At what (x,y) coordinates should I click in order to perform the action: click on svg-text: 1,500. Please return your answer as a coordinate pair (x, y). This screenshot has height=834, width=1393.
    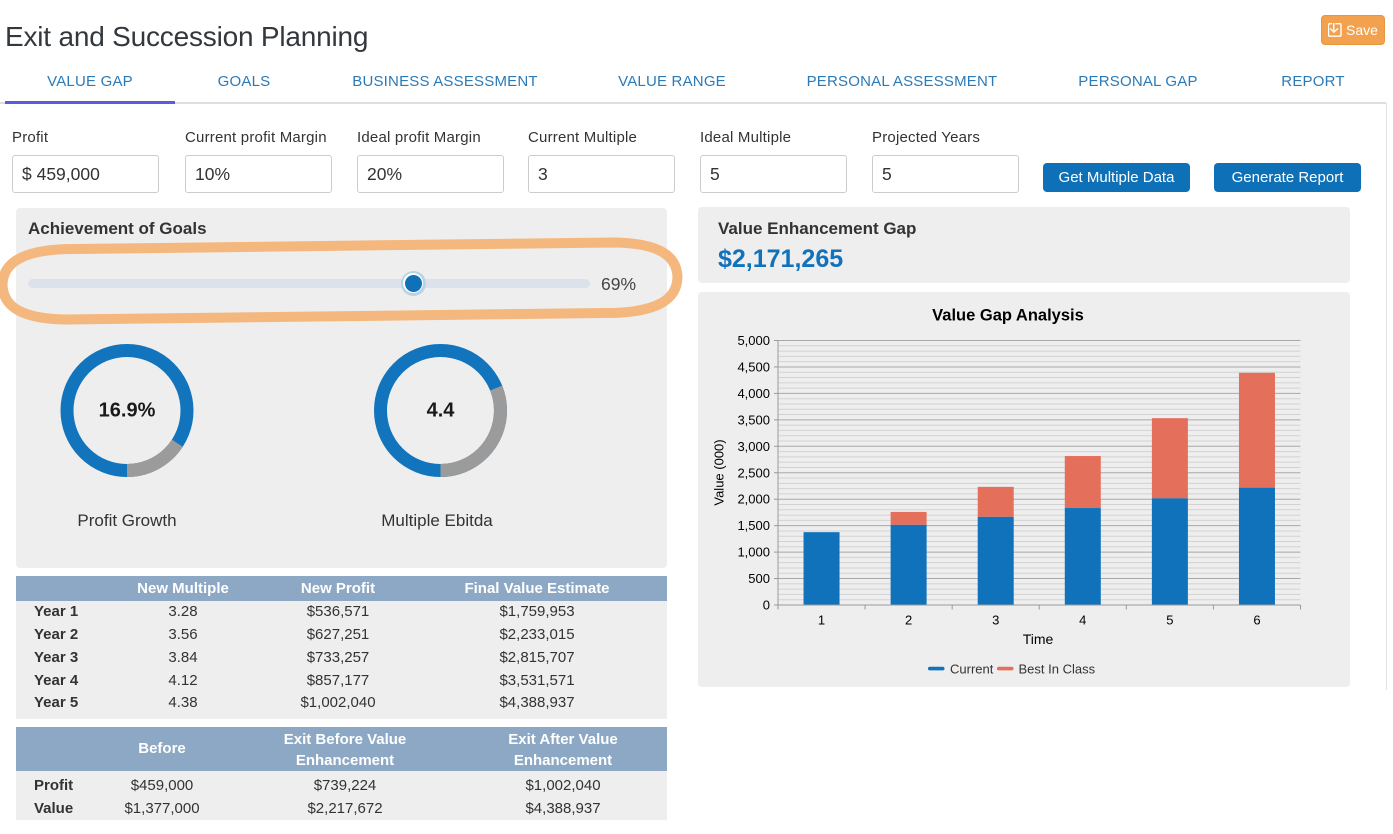
    Looking at the image, I should click on (753, 525).